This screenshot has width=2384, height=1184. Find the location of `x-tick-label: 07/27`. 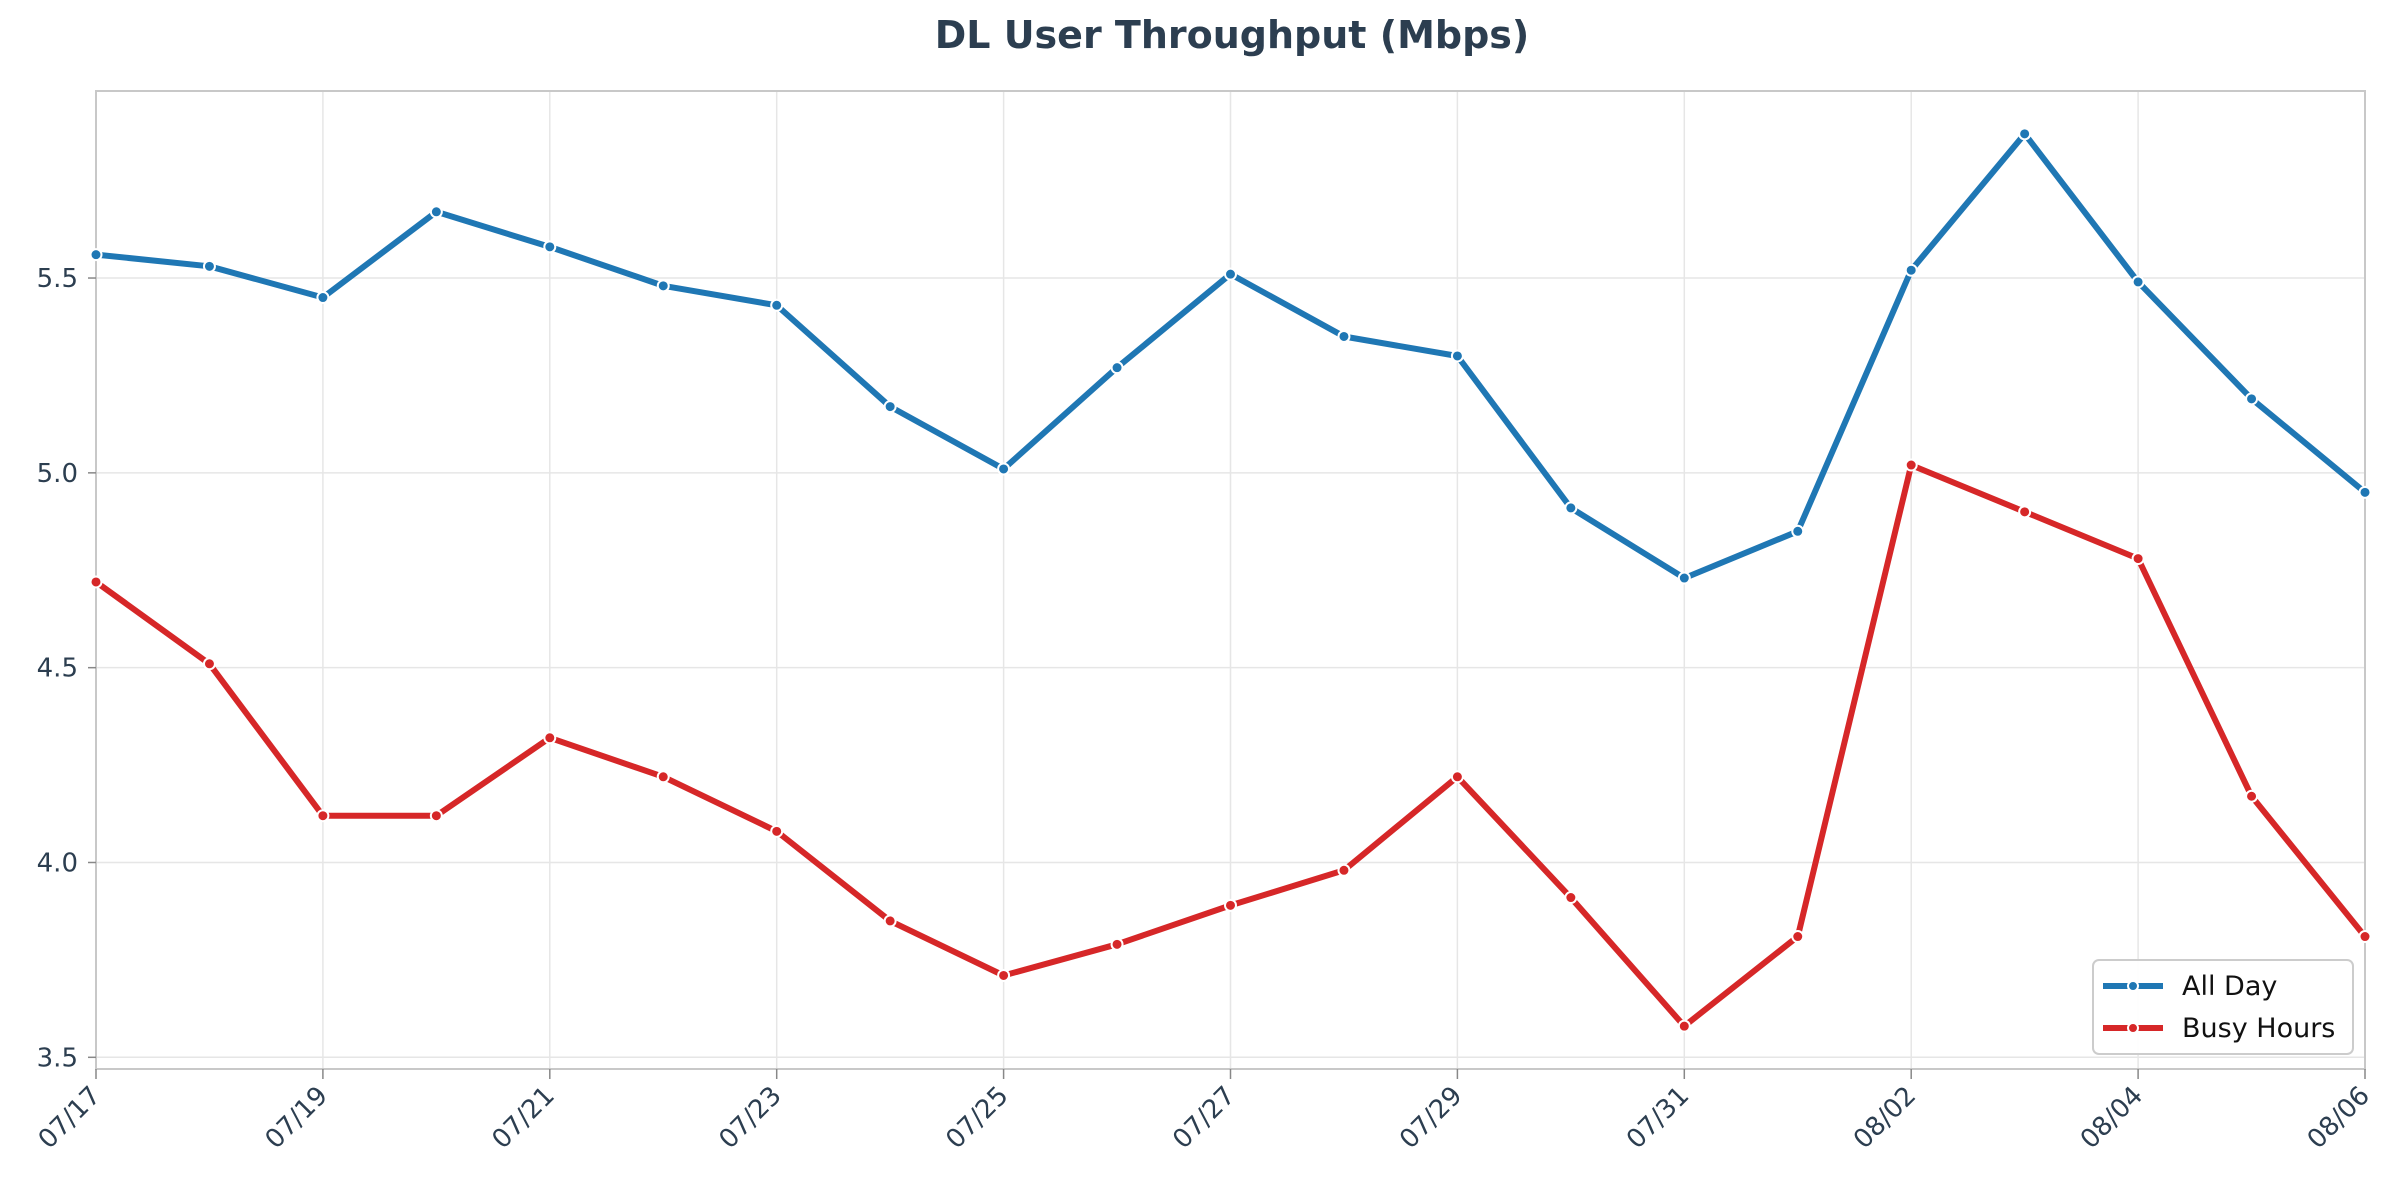

x-tick-label: 07/27 is located at coordinates (1204, 1118).